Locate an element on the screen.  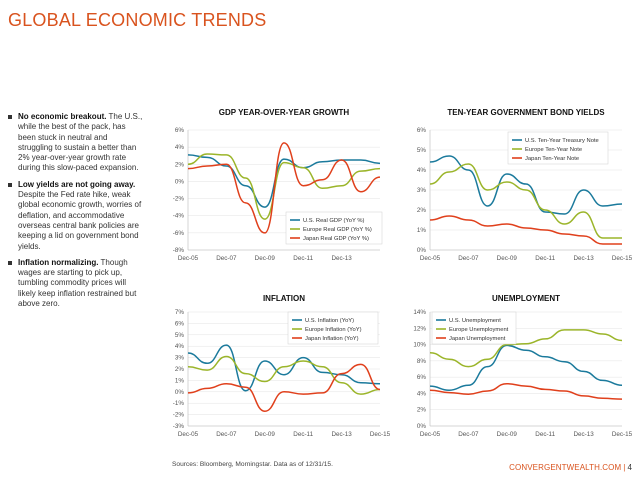
legend-label: U.S. Unemployment is located at coordinates (475, 321).